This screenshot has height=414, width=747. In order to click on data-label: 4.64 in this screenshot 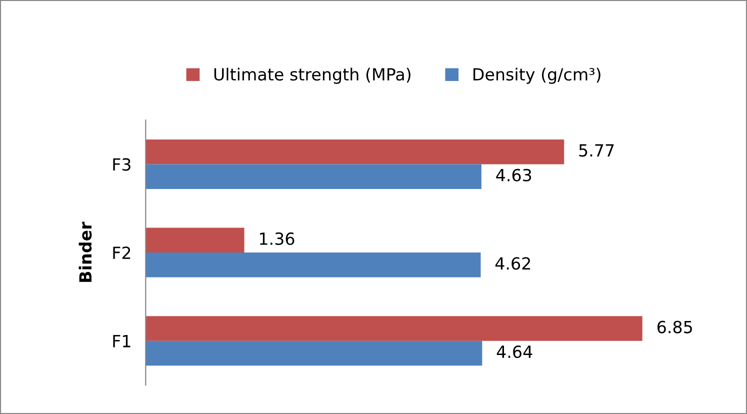, I will do `click(514, 351)`.